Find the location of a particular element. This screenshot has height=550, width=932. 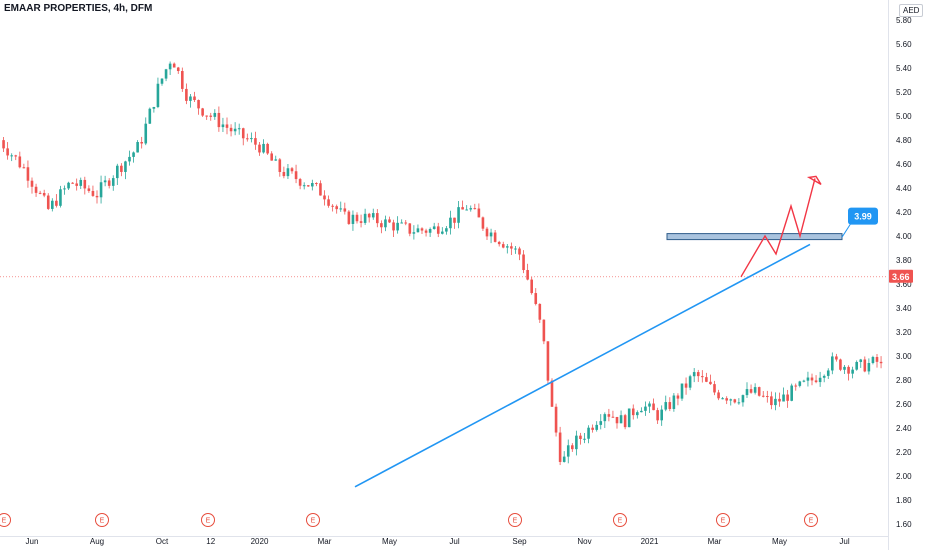

y-tick-label: 3.00 is located at coordinates (904, 356).